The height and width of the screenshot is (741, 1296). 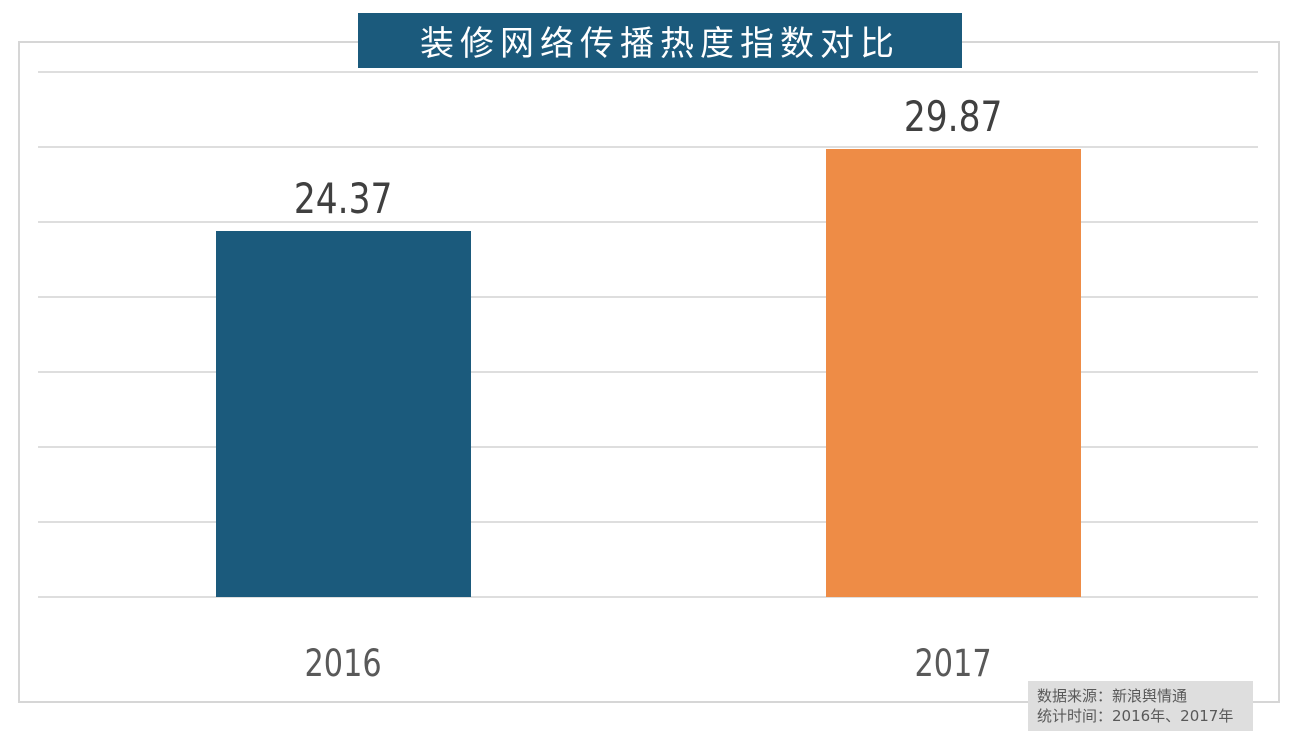 What do you see at coordinates (1112, 696) in the screenshot?
I see `source-note-line1: 数据来源：新浪舆情通` at bounding box center [1112, 696].